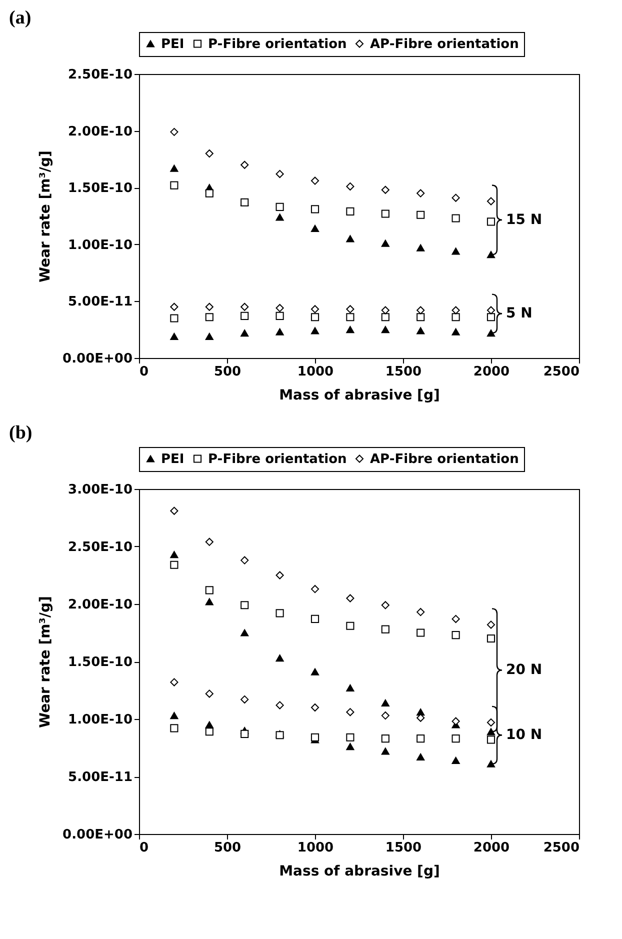 This screenshot has height=939, width=622. What do you see at coordinates (524, 220) in the screenshot?
I see `annotation: 15 N` at bounding box center [524, 220].